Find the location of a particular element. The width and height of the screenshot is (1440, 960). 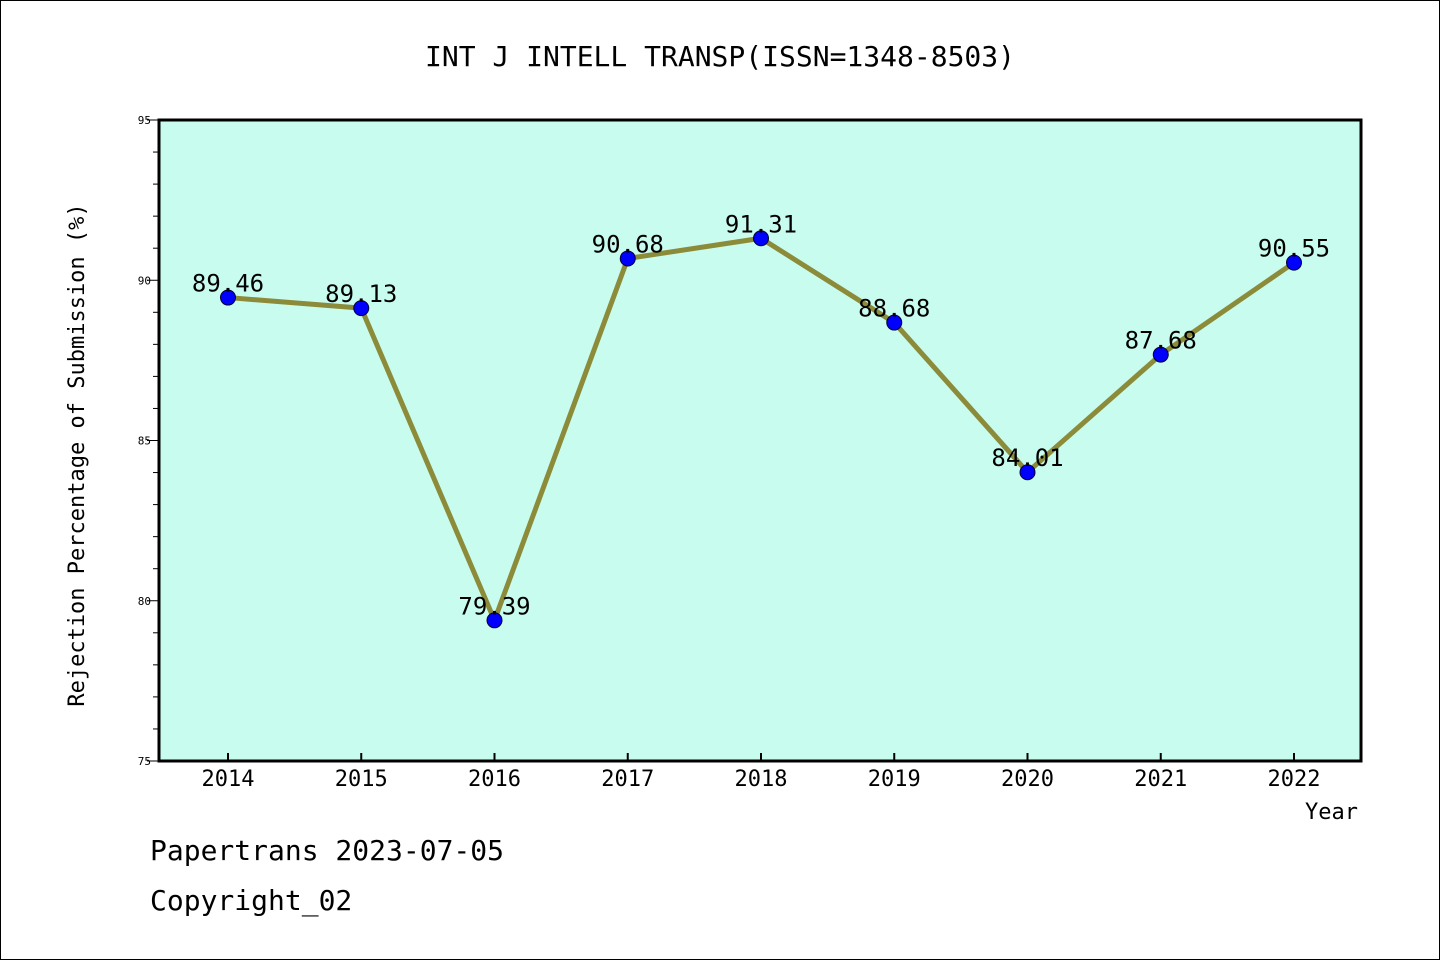

x-axis-label: Year is located at coordinates (1331, 812).